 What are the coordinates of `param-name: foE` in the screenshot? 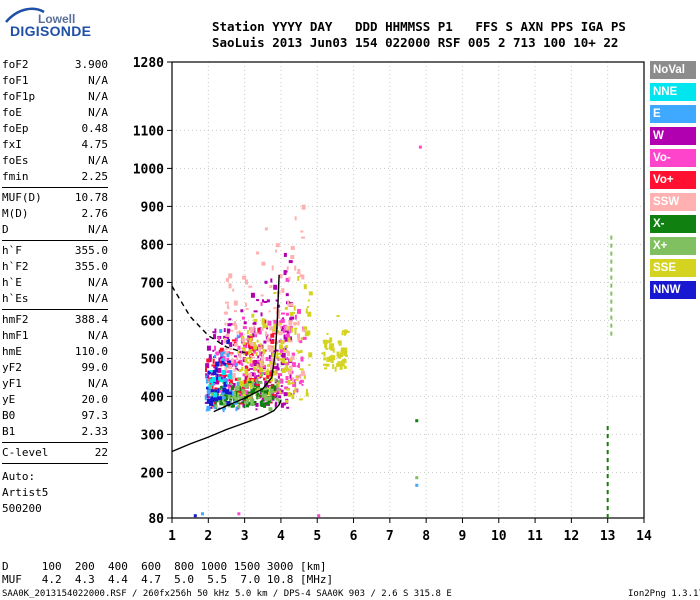 It's located at (12, 112).